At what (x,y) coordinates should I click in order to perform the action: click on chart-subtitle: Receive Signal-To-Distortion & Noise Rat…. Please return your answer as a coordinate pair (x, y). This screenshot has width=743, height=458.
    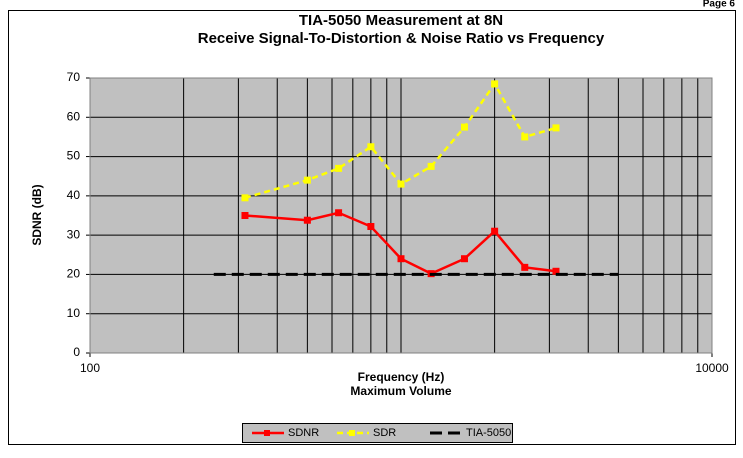
    Looking at the image, I should click on (401, 38).